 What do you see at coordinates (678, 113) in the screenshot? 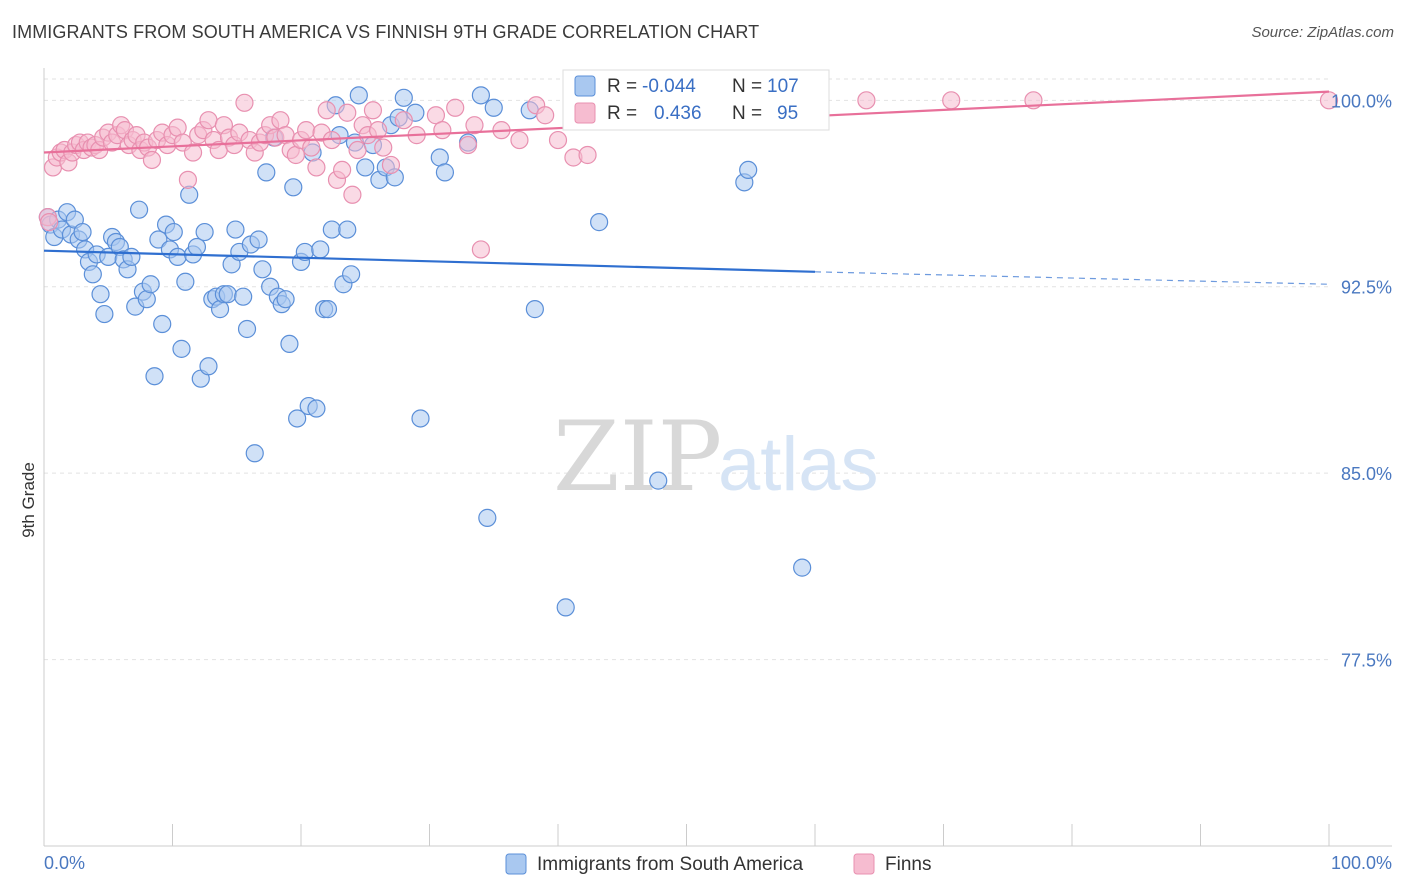
I see `legend-pink-r-value: 0.436` at bounding box center [678, 113].